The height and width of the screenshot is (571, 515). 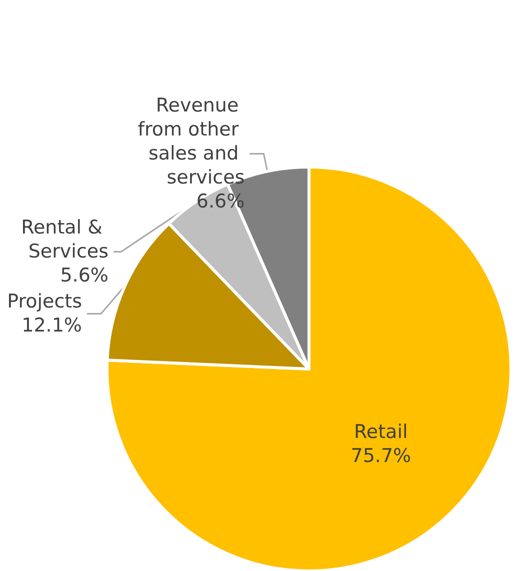 What do you see at coordinates (44, 301) in the screenshot?
I see `slice-label: Projects` at bounding box center [44, 301].